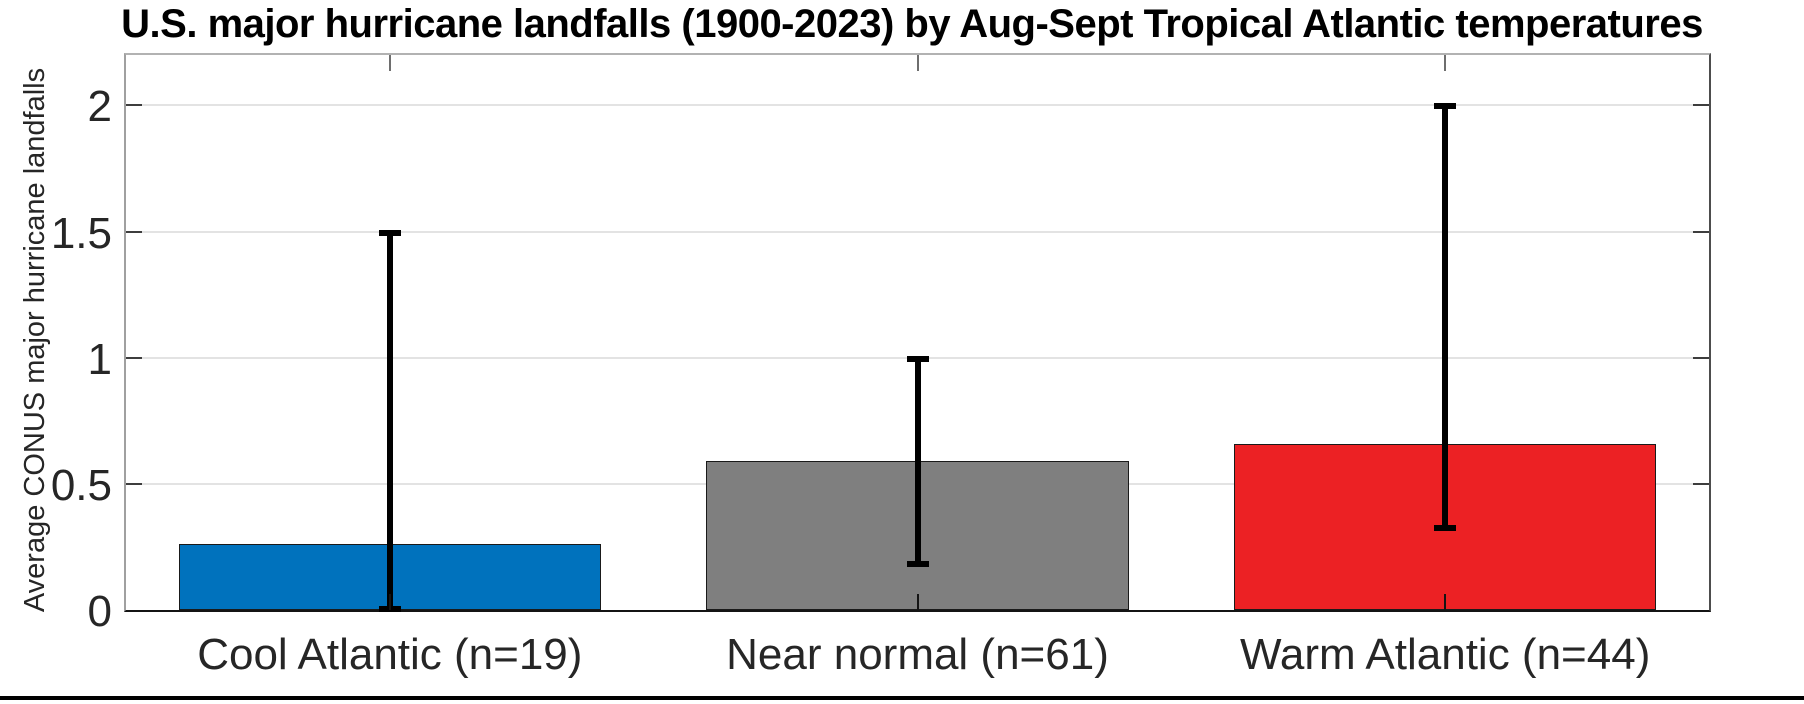 This screenshot has height=704, width=1804. I want to click on figure-bottom-rule, so click(902, 698).